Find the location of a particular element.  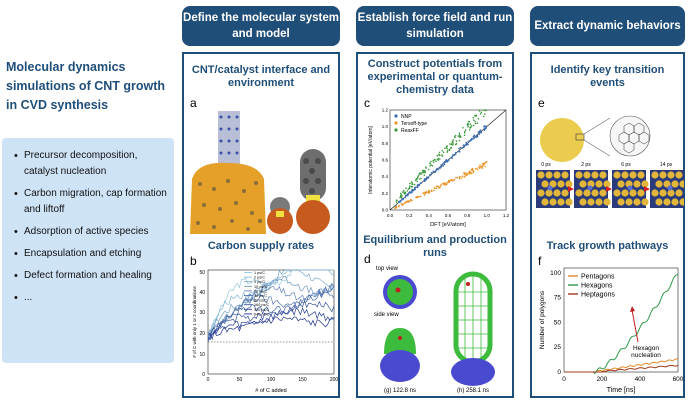

nucleation-arrowhead is located at coordinates (632, 309).